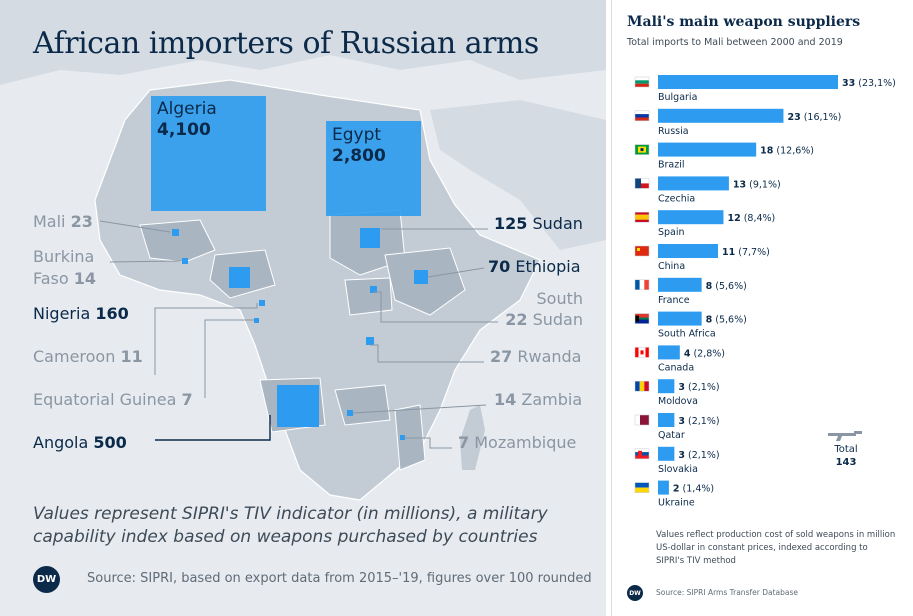 The width and height of the screenshot is (913, 616). Describe the element at coordinates (538, 399) in the screenshot. I see `label-zambia: 14 Zambia` at that location.